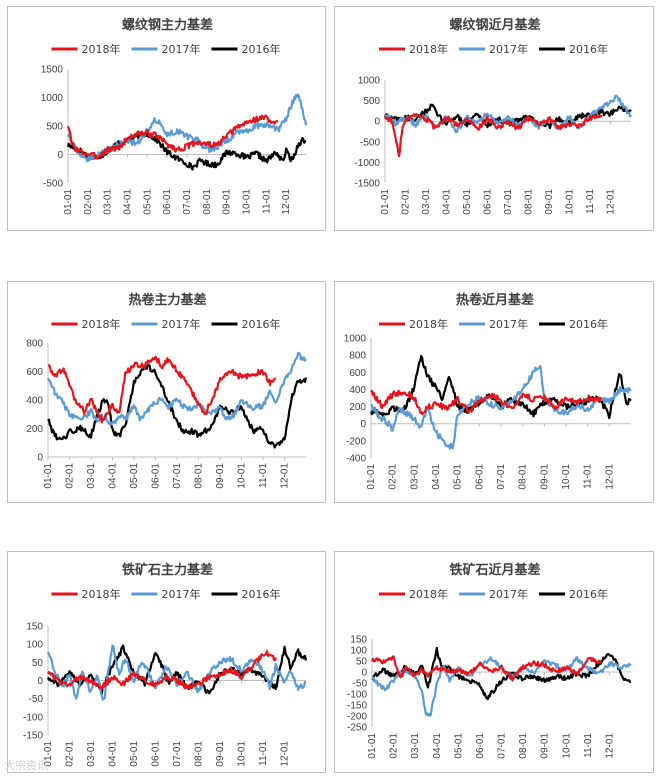 This screenshot has width=661, height=779. I want to click on series-line-2017年, so click(177, 388).